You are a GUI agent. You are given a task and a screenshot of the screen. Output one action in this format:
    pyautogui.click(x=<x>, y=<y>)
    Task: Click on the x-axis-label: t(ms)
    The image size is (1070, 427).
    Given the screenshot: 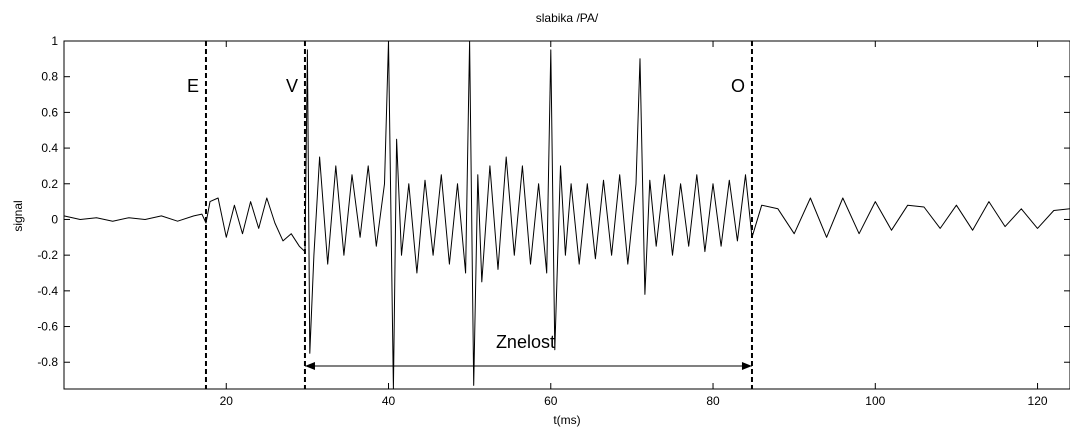 What is the action you would take?
    pyautogui.click(x=566, y=420)
    